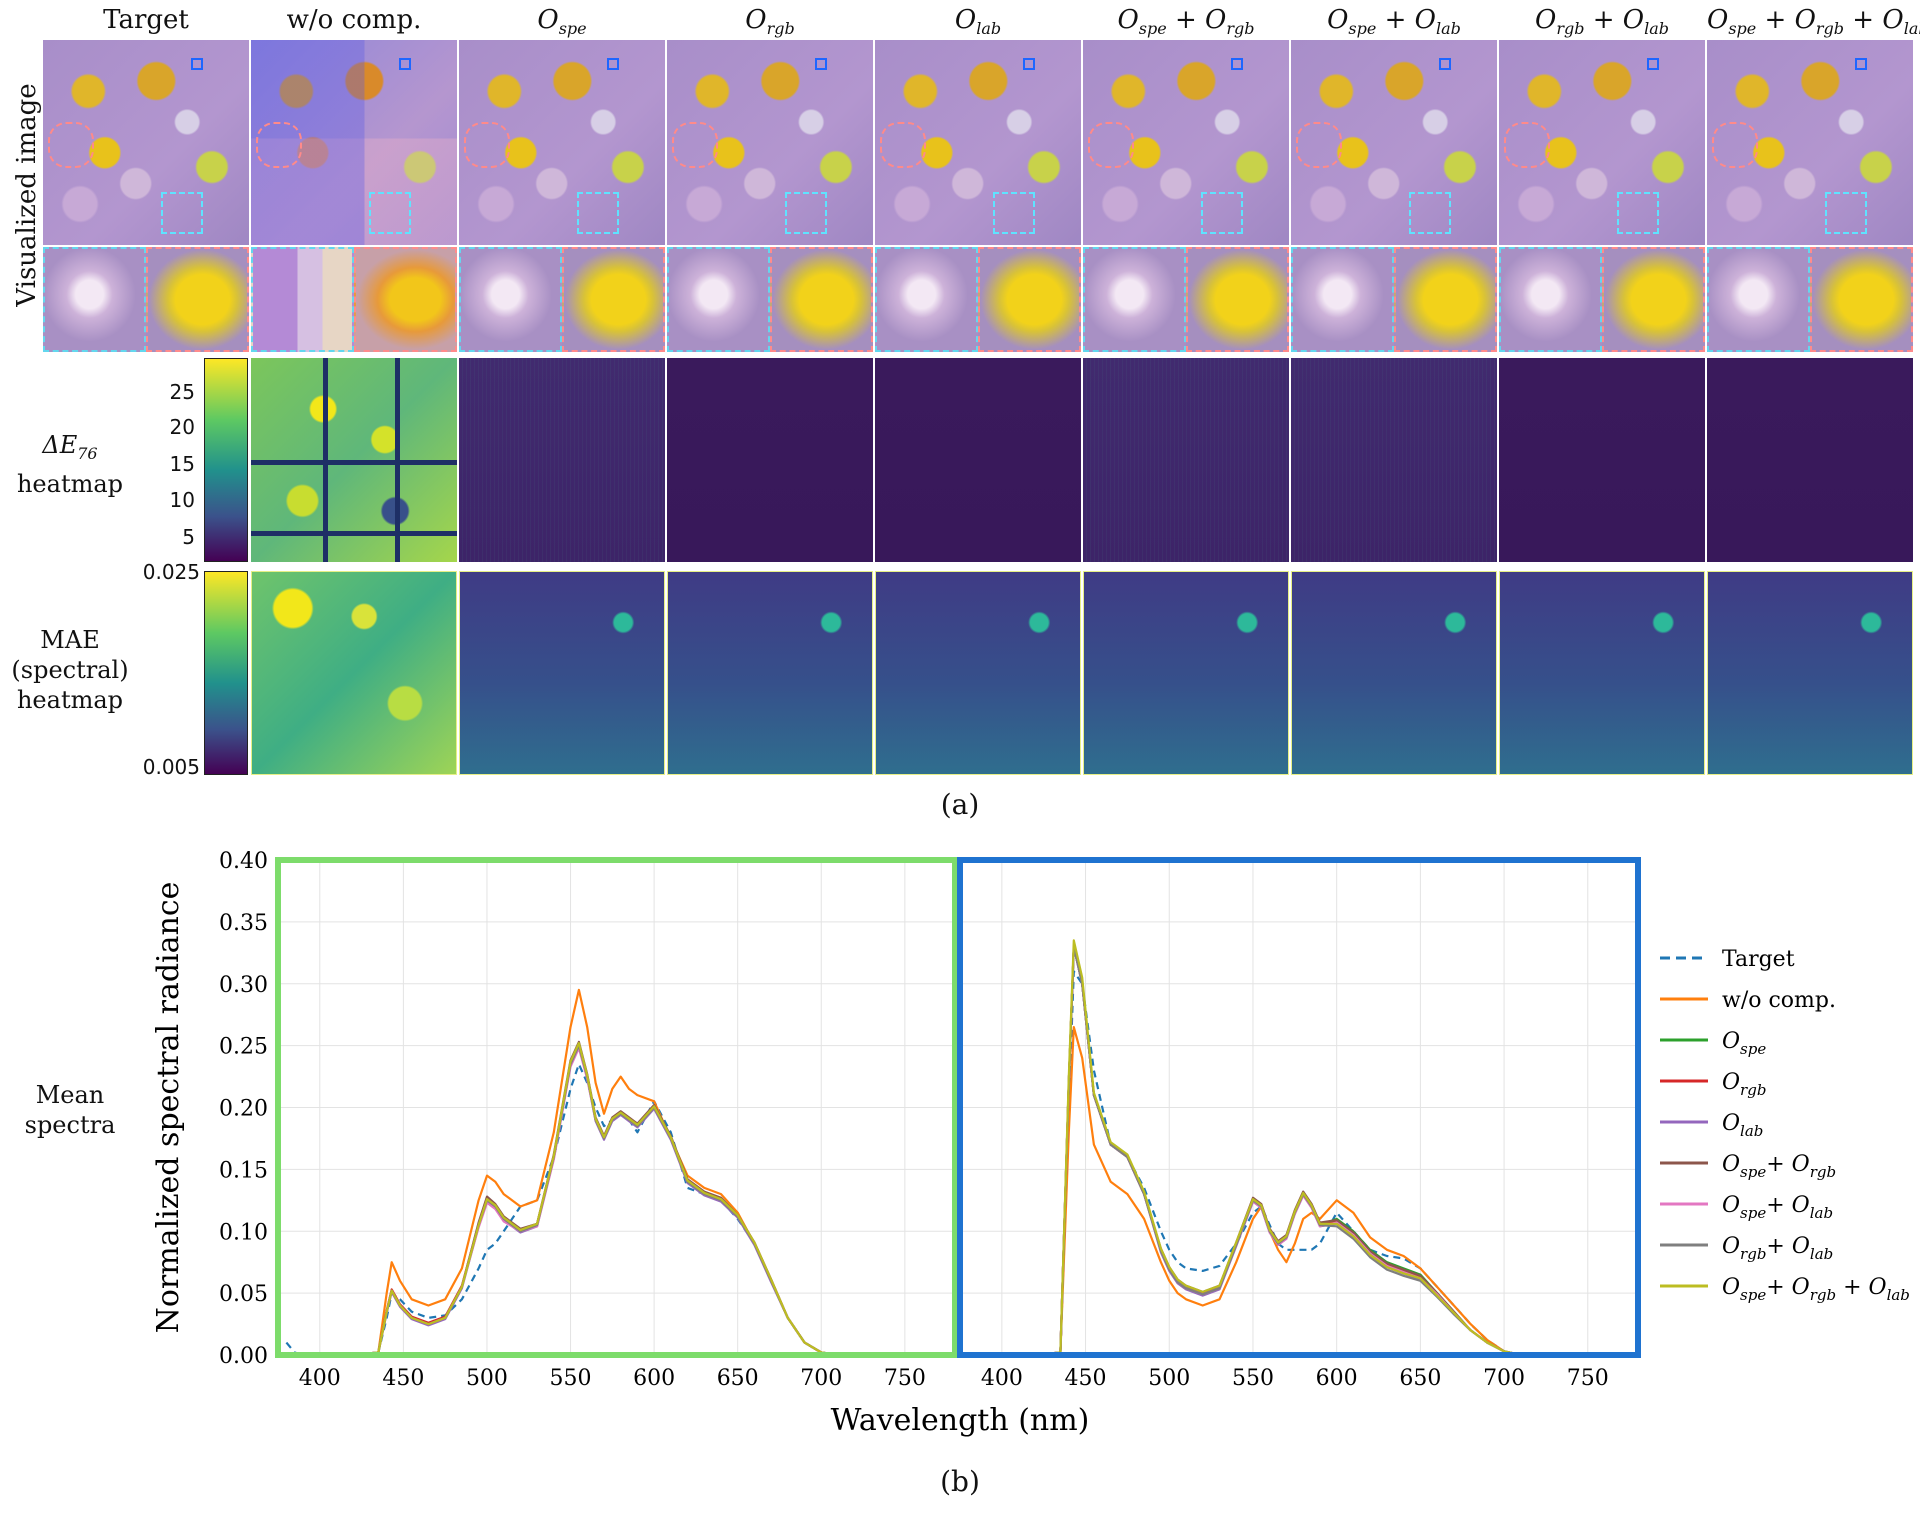  I want to click on caption-a: (a), so click(960, 804).